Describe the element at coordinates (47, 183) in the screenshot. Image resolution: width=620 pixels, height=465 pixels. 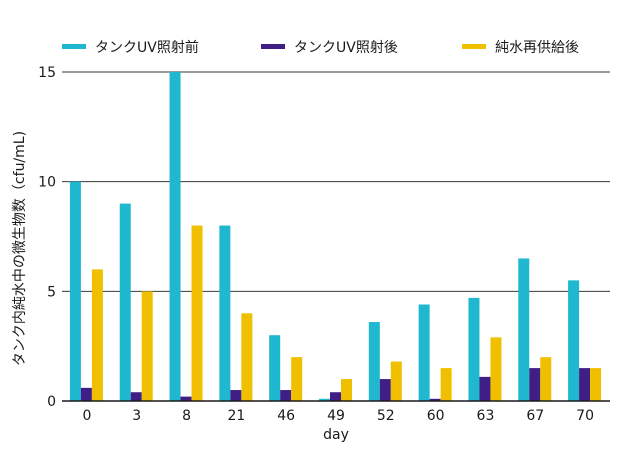
I see `y-tick-label: 10` at that location.